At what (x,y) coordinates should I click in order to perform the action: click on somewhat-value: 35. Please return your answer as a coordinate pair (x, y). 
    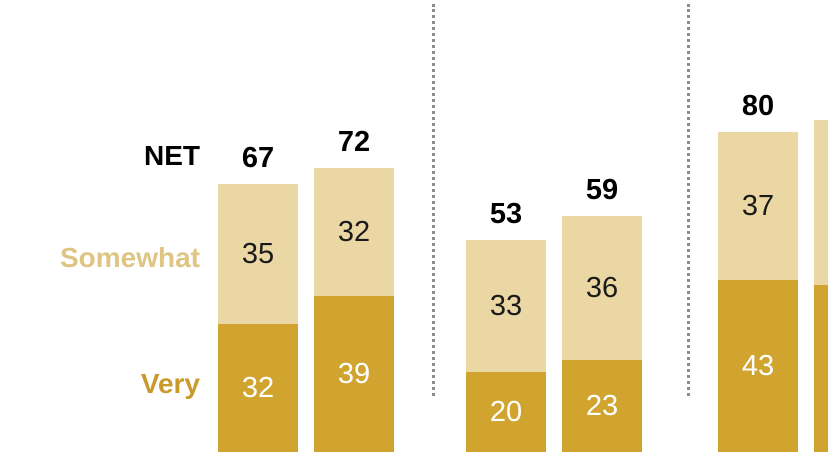
    Looking at the image, I should click on (258, 253).